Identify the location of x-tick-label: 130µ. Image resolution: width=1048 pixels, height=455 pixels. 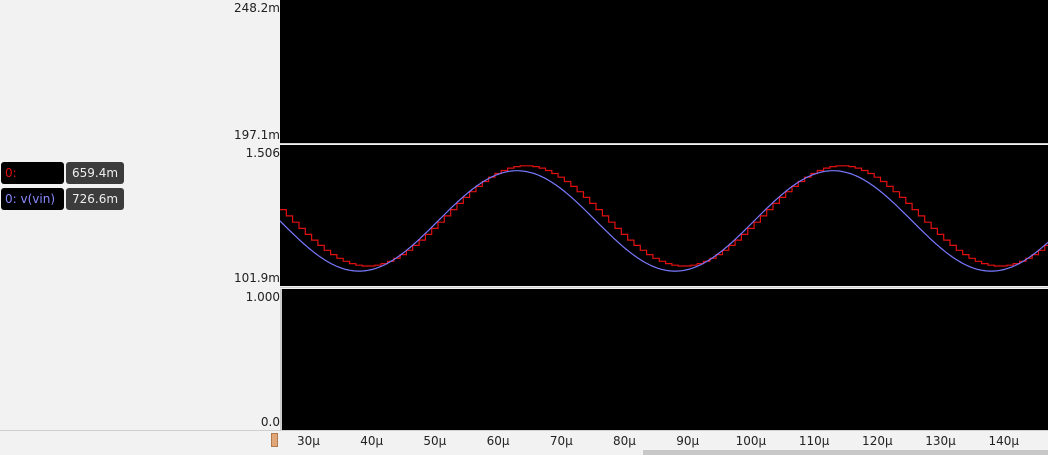
(940, 441).